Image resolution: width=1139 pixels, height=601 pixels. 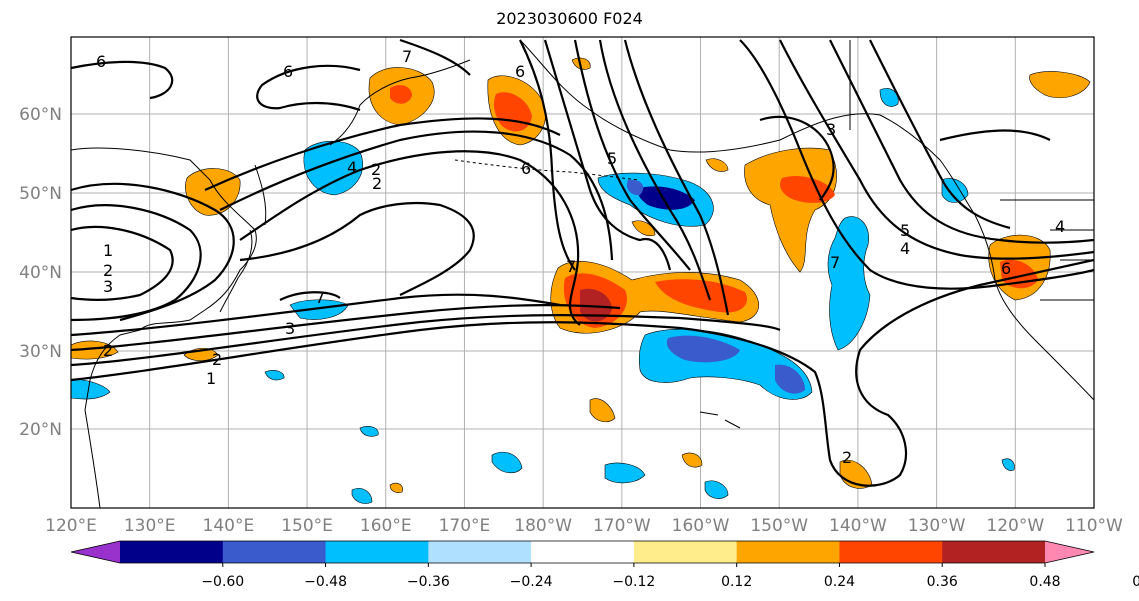 What do you see at coordinates (779, 526) in the screenshot?
I see `longitude-label: 150°W` at bounding box center [779, 526].